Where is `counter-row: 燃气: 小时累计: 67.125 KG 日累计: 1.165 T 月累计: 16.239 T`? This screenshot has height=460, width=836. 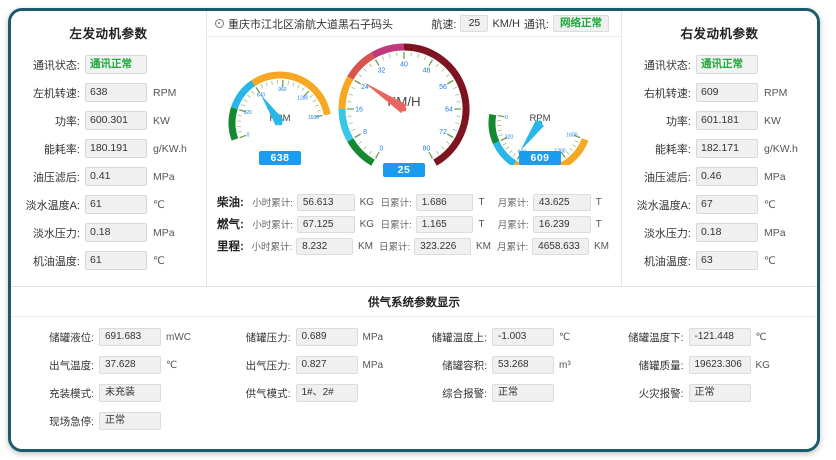 counter-row: 燃气: 小时累计: 67.125 KG 日累计: 1.165 T 月累计: 16.239 T is located at coordinates (416, 224).